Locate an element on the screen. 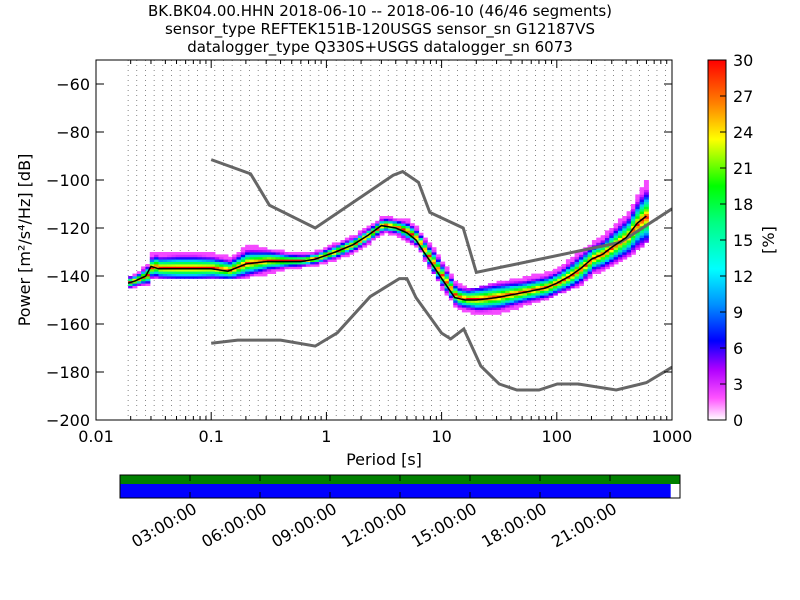 This screenshot has width=800, height=600. colorbar-tick-label: 9 is located at coordinates (738, 312).